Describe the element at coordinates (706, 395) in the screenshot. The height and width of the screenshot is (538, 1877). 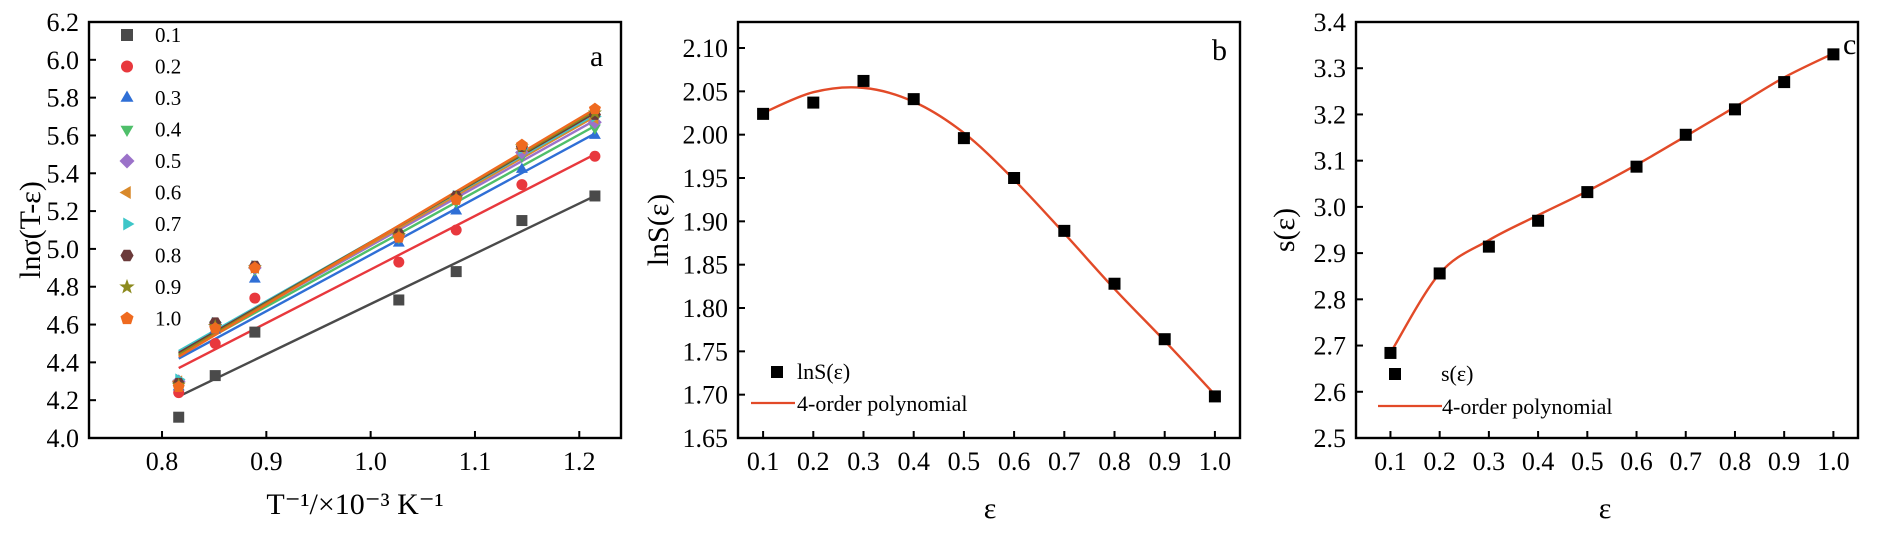
I see `y-tick-label-b-1: 1.70` at that location.